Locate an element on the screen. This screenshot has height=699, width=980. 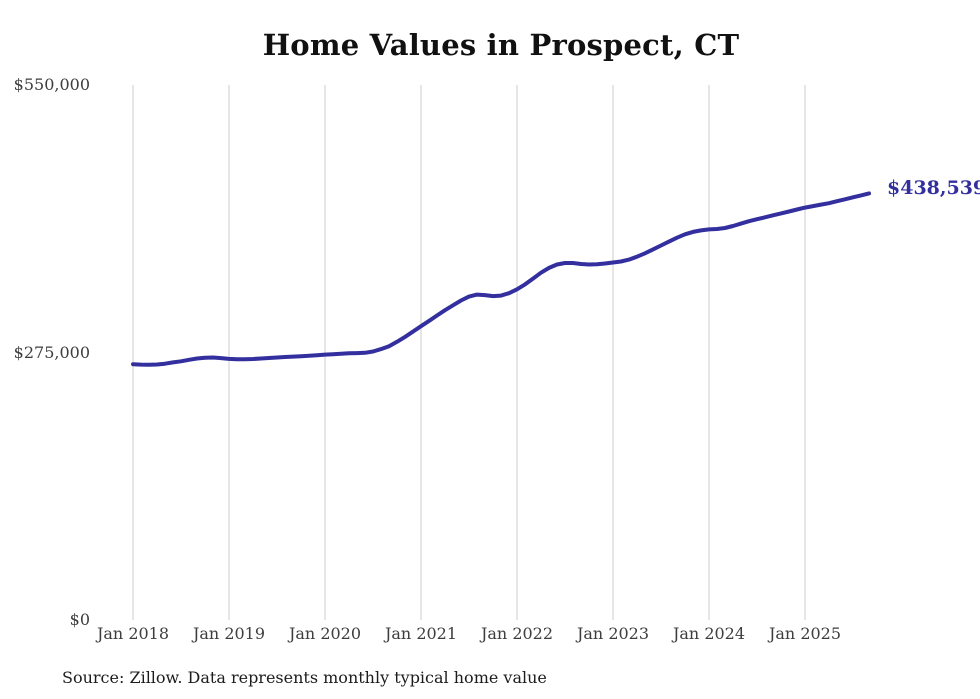
x-tick-label: Jan 2022 is located at coordinates (517, 633).